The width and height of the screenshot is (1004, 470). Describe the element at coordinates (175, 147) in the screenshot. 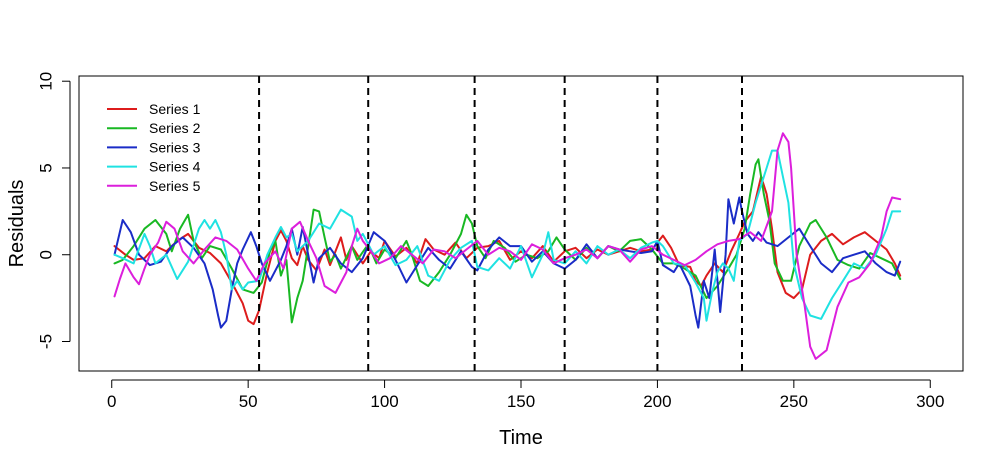

I see `legend-label-3: Series 3` at that location.